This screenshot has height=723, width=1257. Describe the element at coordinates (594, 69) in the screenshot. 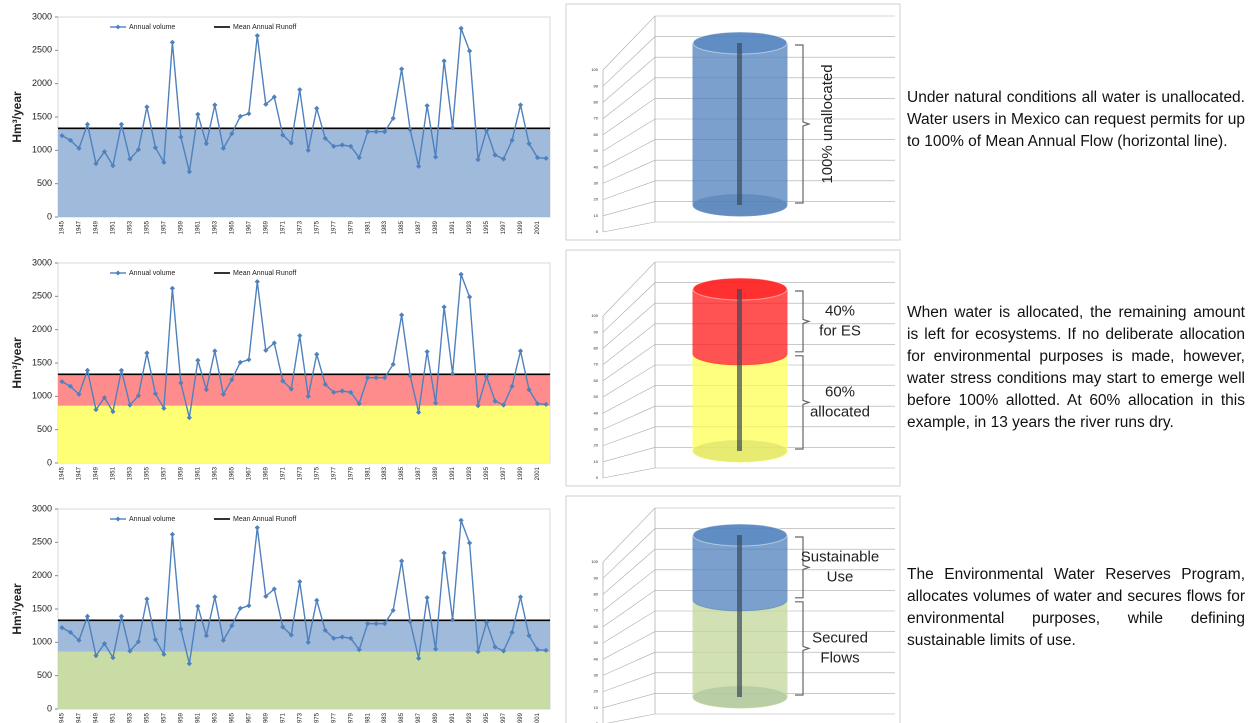

I see `y-tick-label: 100` at that location.